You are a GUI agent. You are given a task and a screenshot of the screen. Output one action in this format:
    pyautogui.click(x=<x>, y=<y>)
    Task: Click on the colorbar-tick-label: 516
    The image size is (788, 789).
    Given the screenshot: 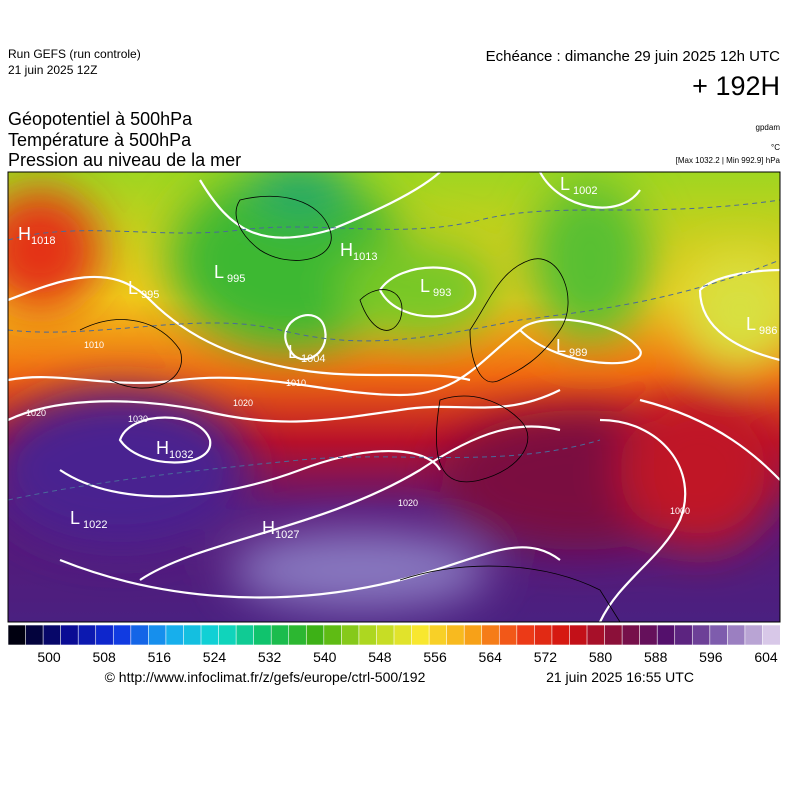 What is the action you would take?
    pyautogui.click(x=160, y=657)
    